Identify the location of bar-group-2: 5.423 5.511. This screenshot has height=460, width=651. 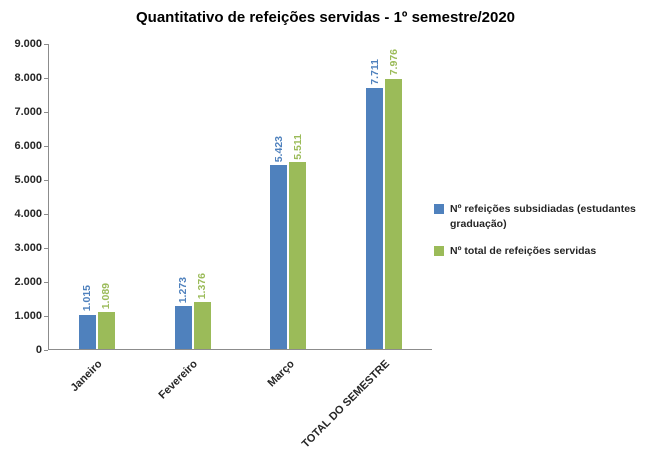
(289, 196).